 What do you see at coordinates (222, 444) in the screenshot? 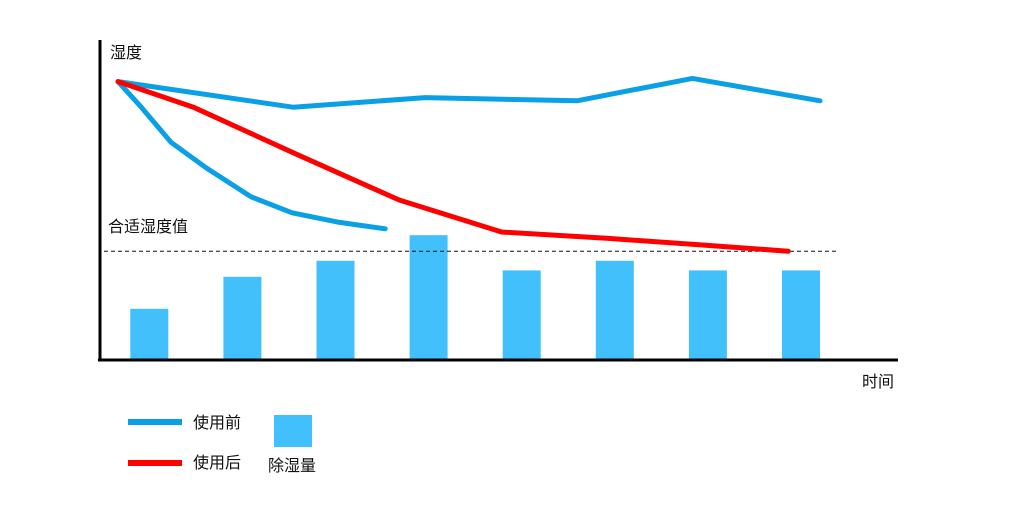
I see `legend: 使用前 使用后 除湿量` at bounding box center [222, 444].